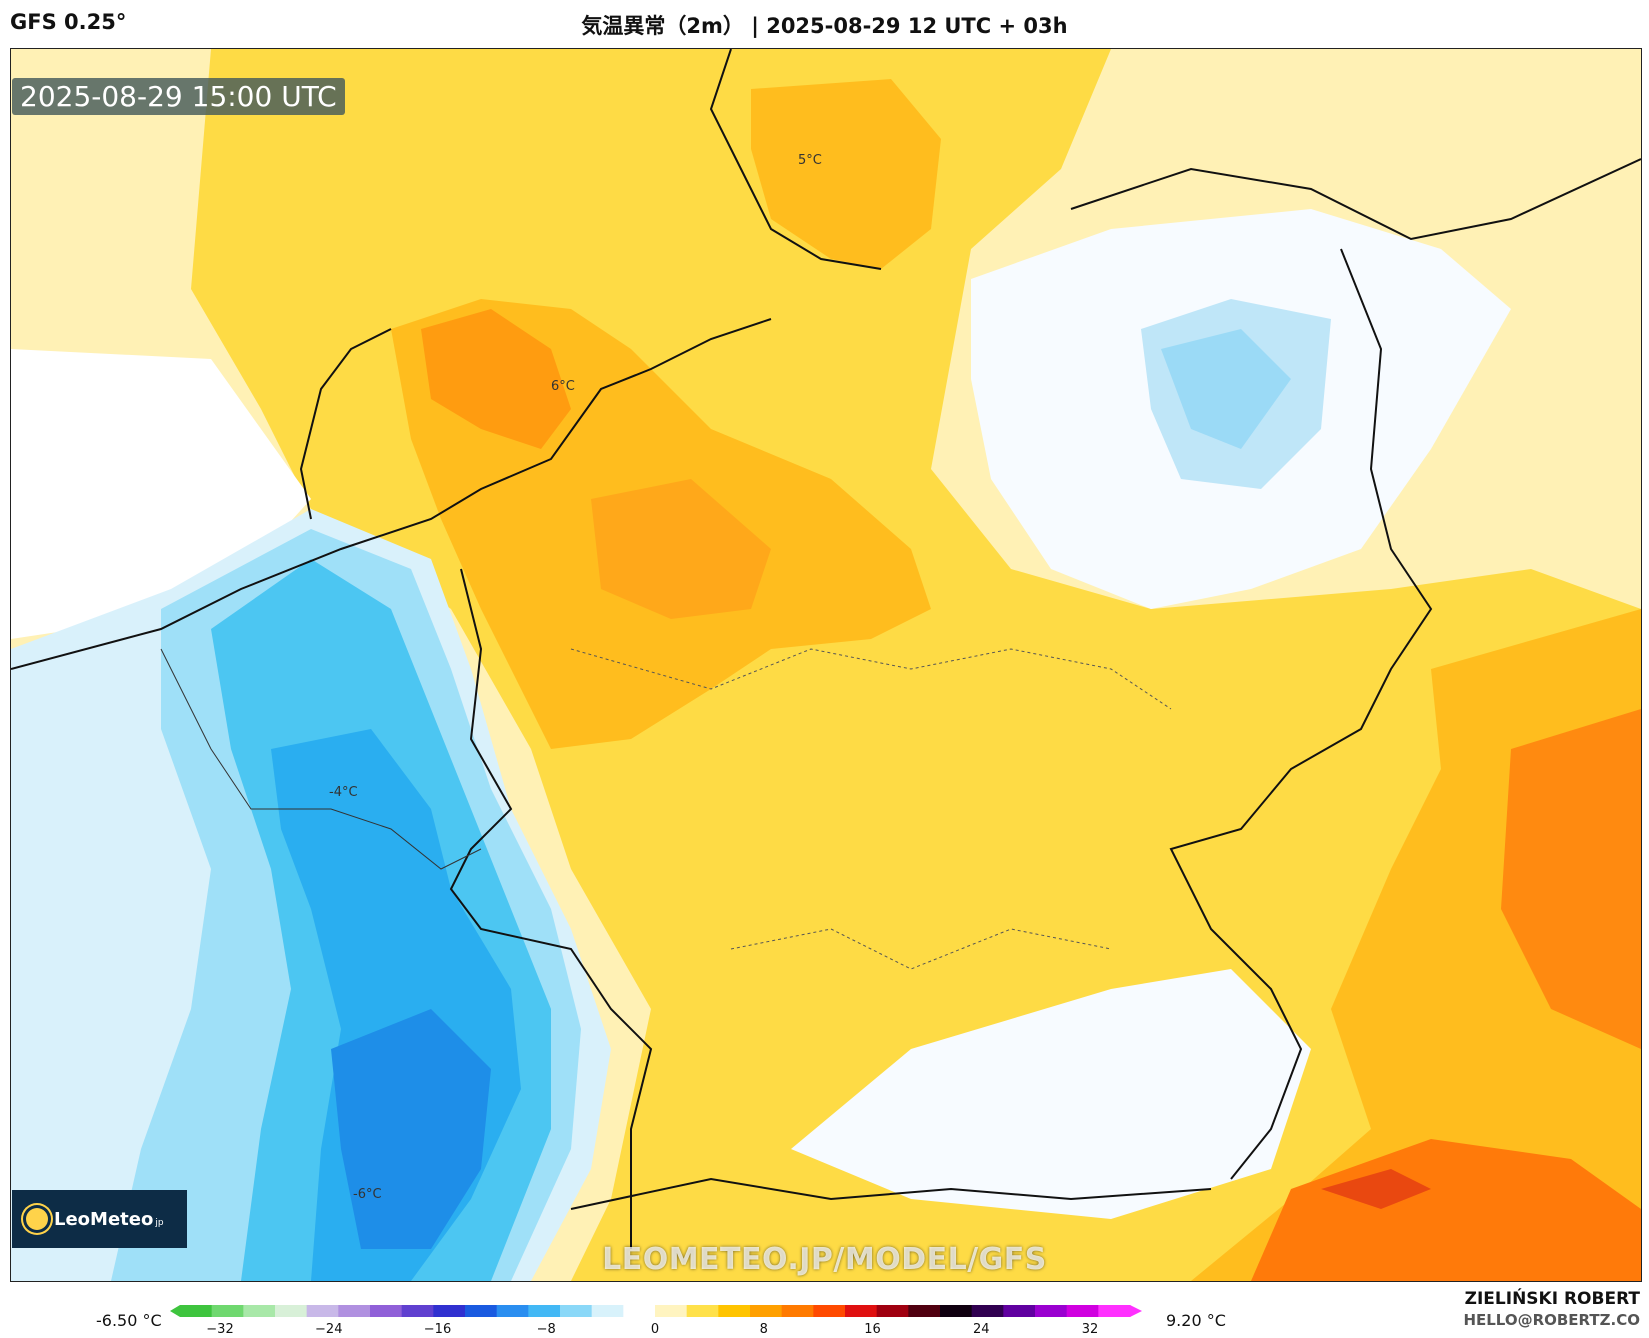  What do you see at coordinates (367, 1194) in the screenshot?
I see `contour-label: -6°C` at bounding box center [367, 1194].